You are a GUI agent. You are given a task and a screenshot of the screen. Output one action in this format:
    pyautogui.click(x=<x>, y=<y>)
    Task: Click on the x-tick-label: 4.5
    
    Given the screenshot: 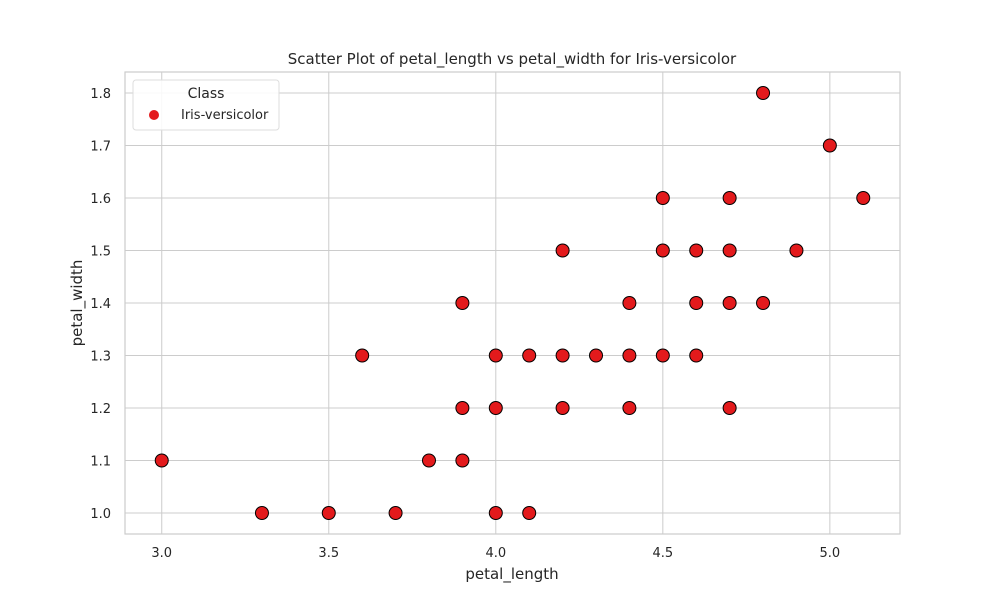 What is the action you would take?
    pyautogui.click(x=662, y=553)
    